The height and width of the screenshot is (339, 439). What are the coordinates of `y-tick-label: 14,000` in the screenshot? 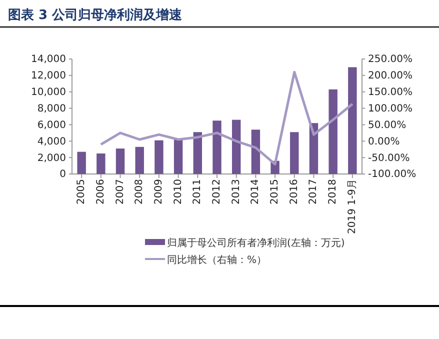 It's located at (48, 60).